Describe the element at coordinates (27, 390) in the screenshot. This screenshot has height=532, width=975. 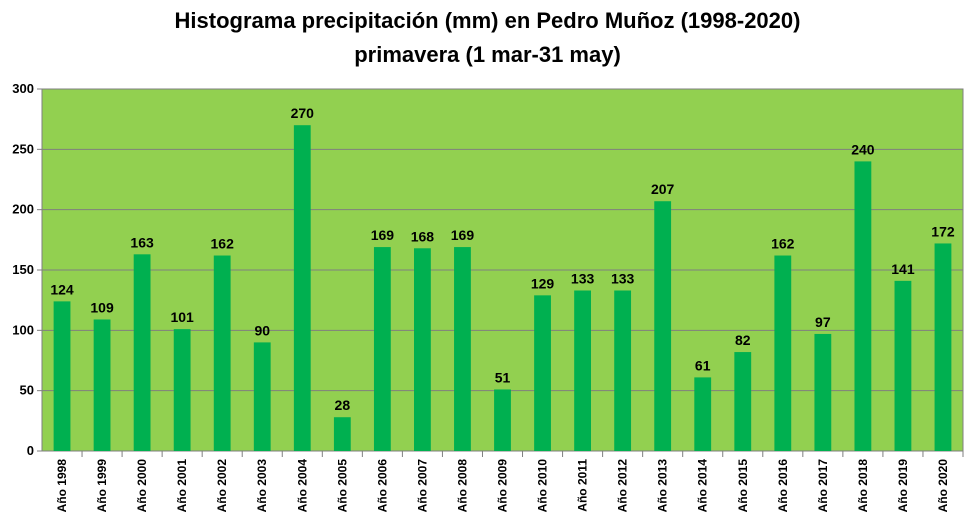
I see `y-tick-label: 50` at that location.